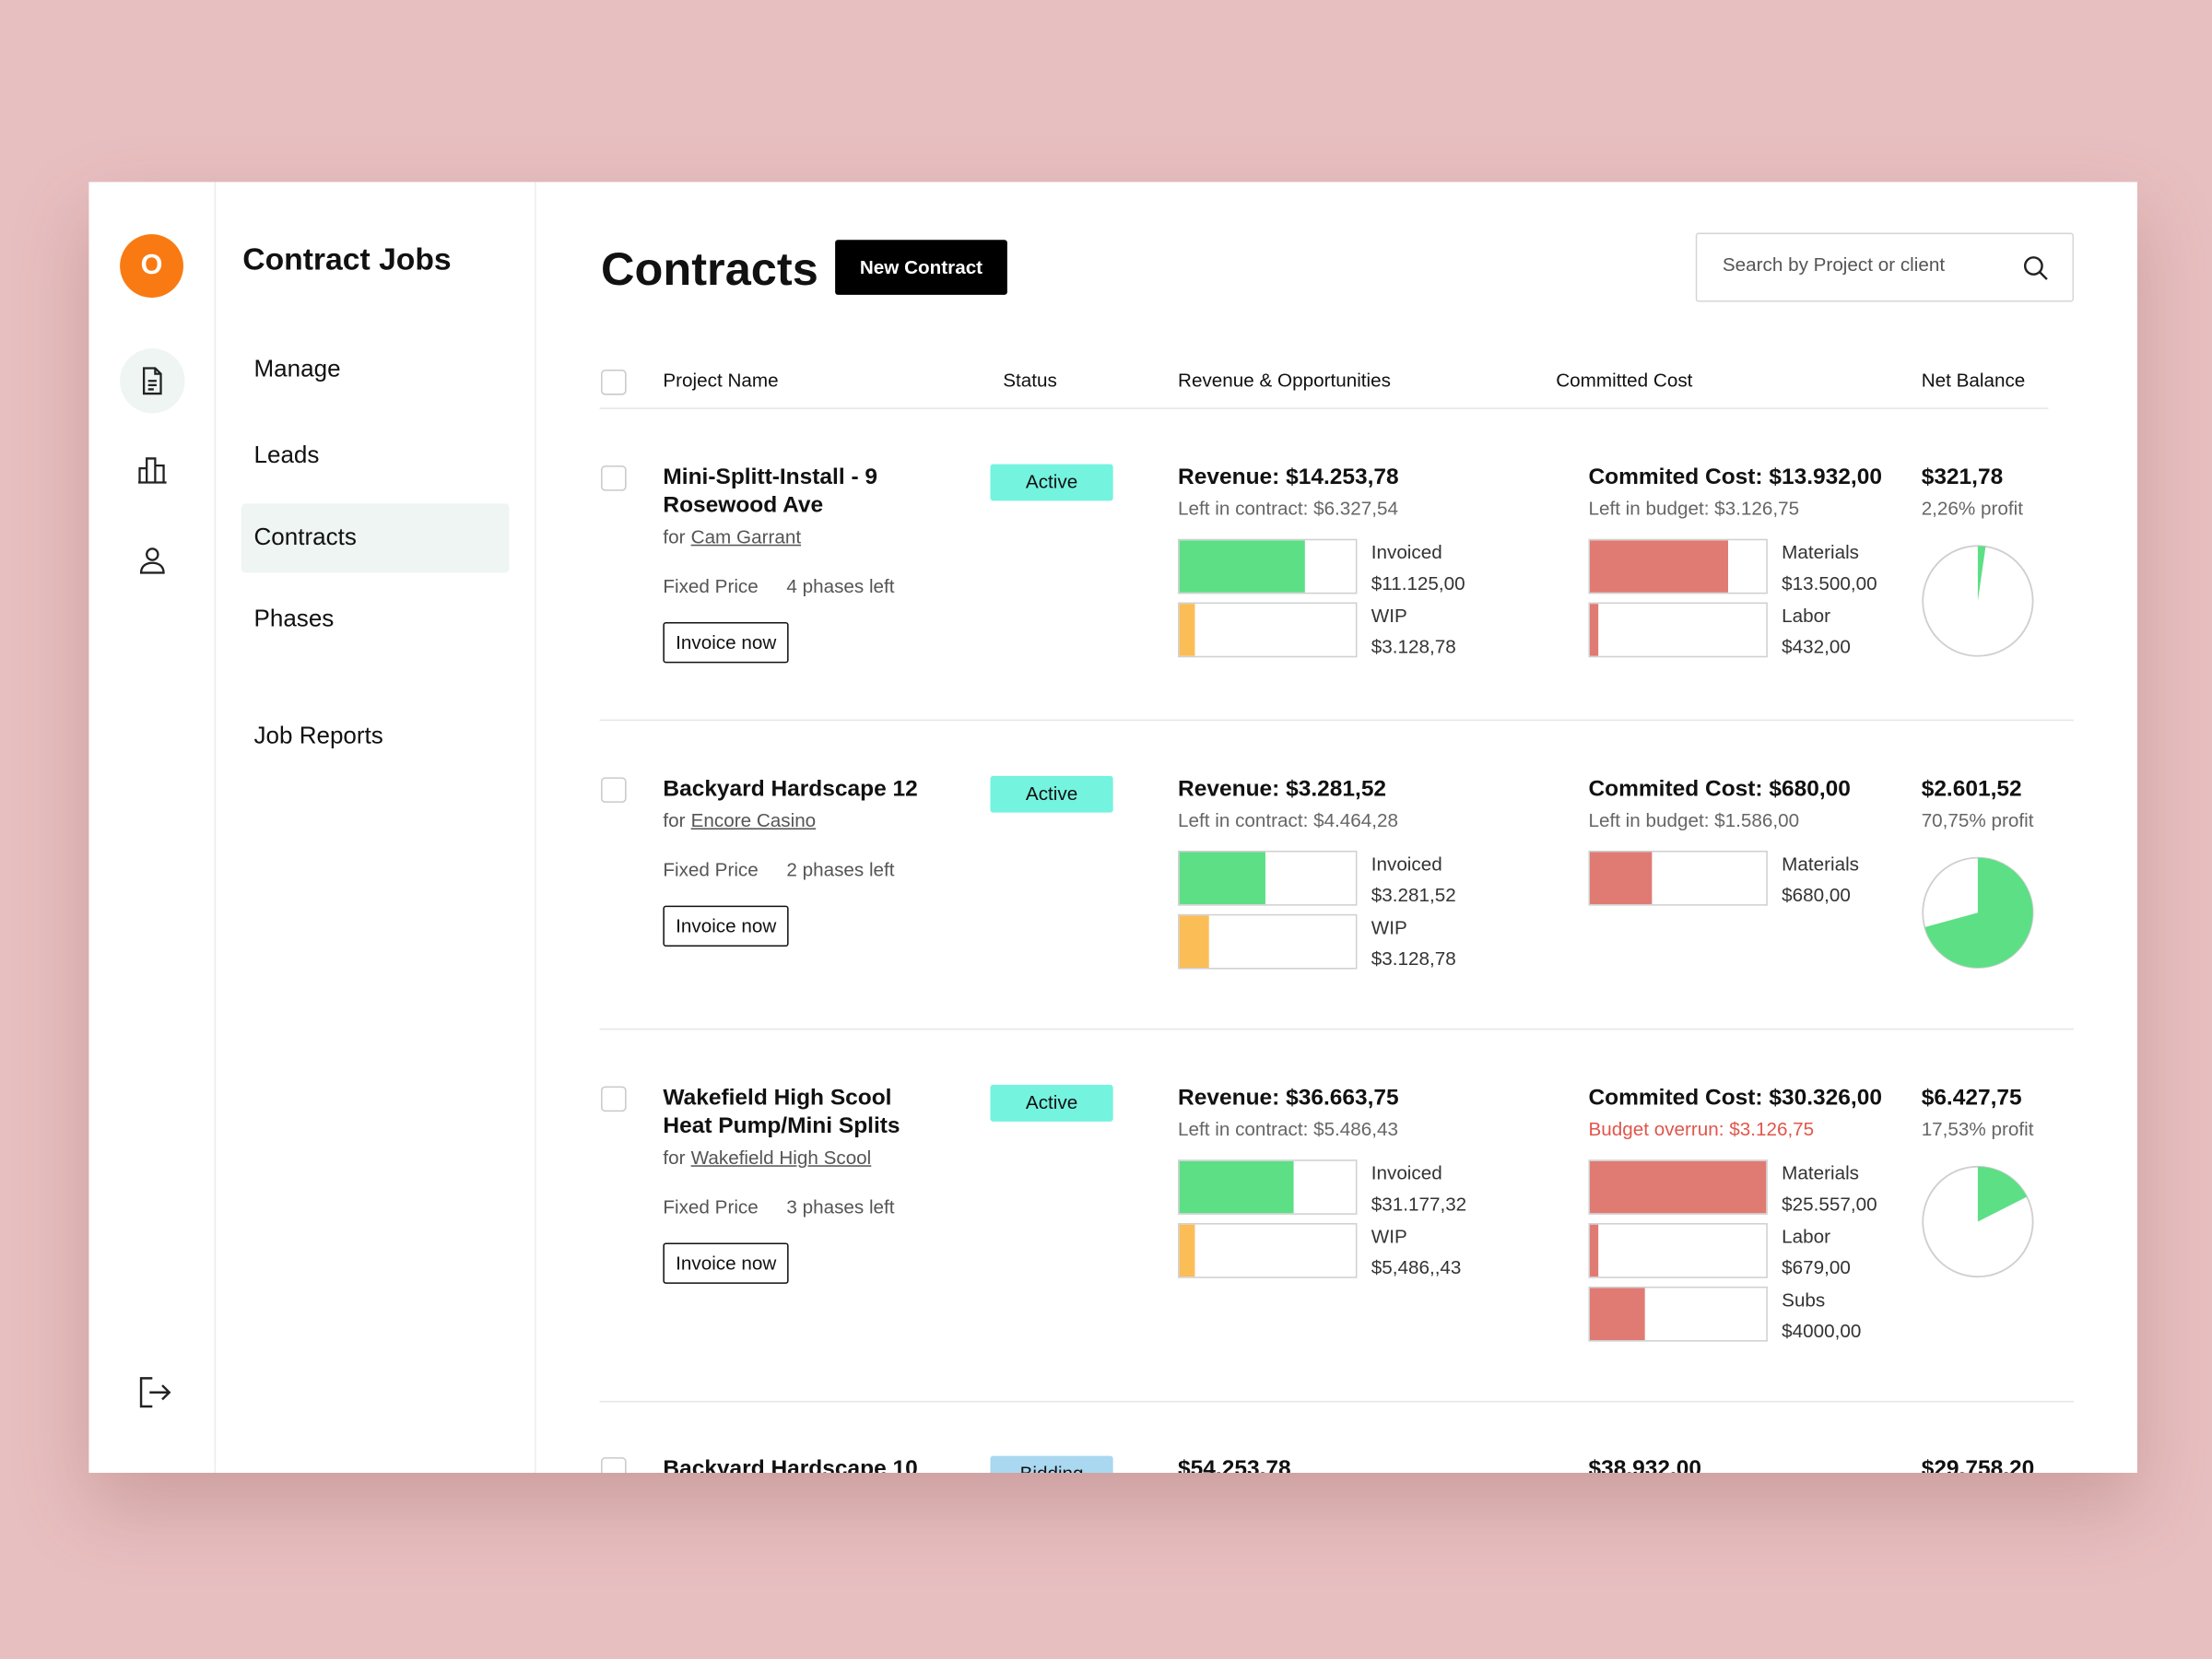 This screenshot has height=1659, width=2212. Describe the element at coordinates (305, 536) in the screenshot. I see `nav-item: Contracts` at that location.